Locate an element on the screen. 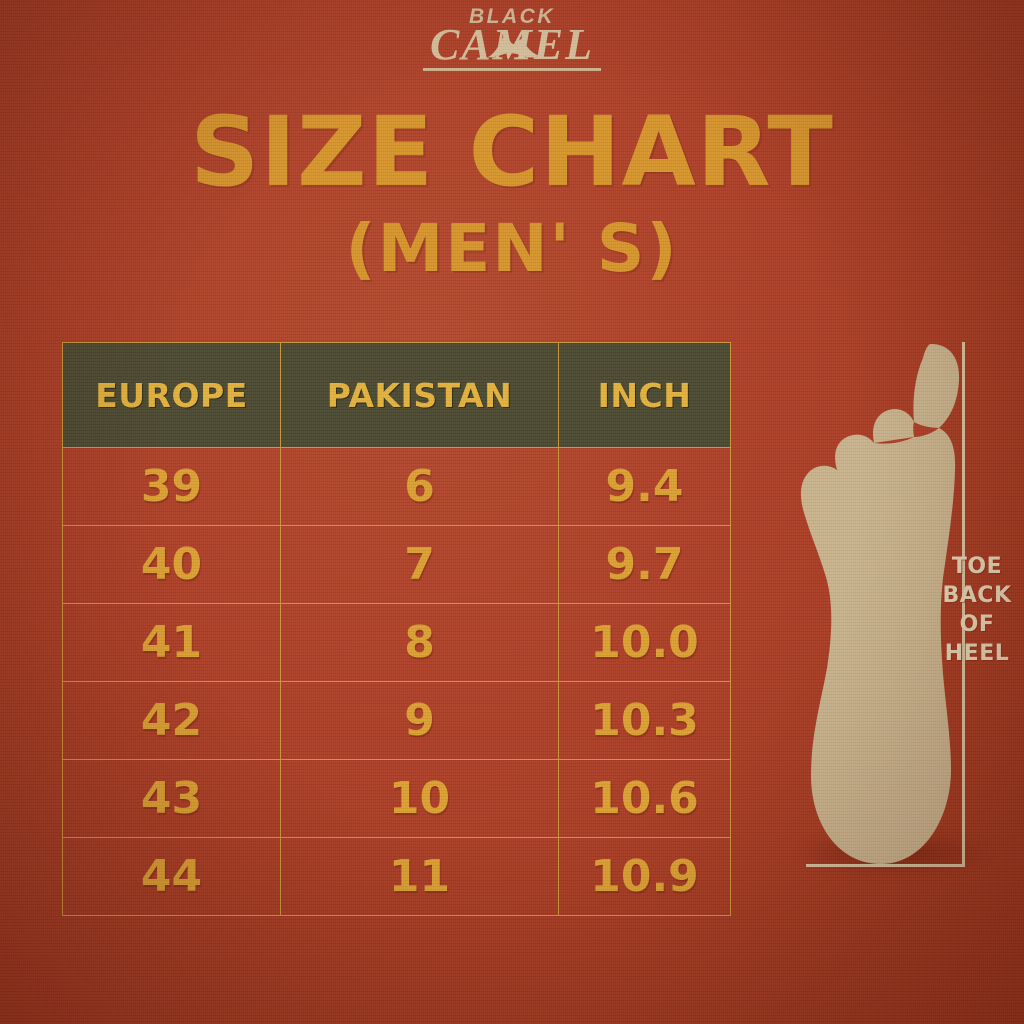 The width and height of the screenshot is (1024, 1024). foot-measurement-diagram: TOE BACK OF HEEL is located at coordinates (884, 610).